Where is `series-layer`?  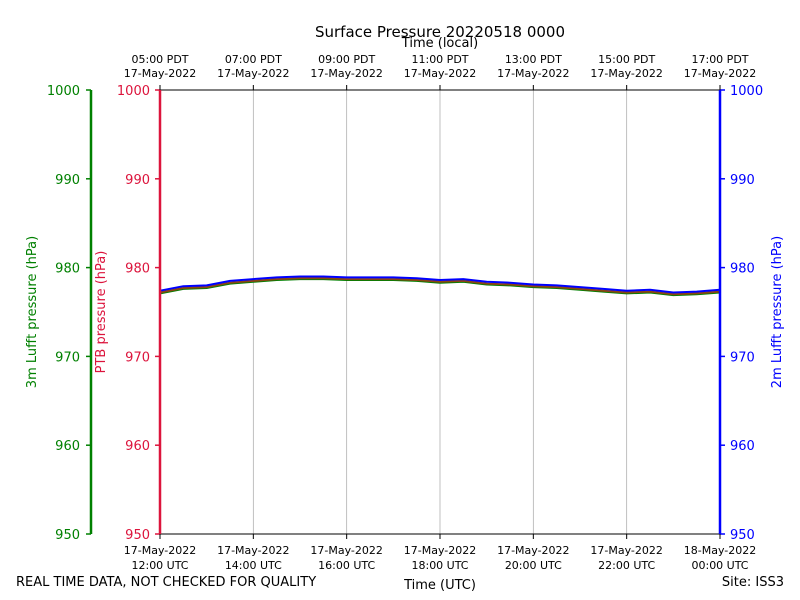 series-layer is located at coordinates (440, 286).